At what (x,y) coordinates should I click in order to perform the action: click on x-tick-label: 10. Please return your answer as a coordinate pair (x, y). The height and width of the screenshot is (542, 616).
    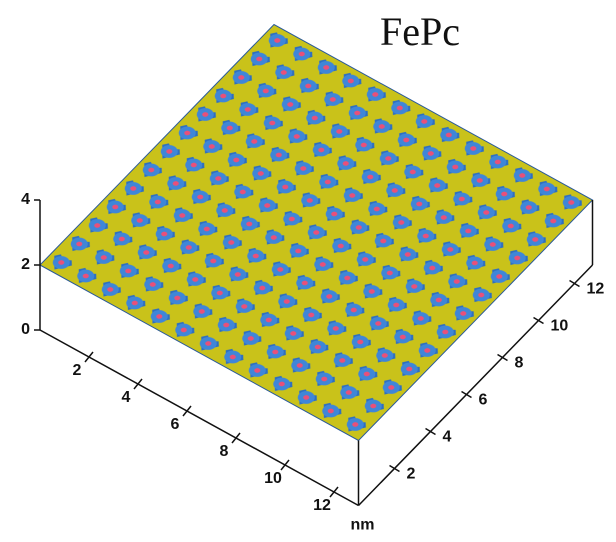
    Looking at the image, I should click on (273, 478).